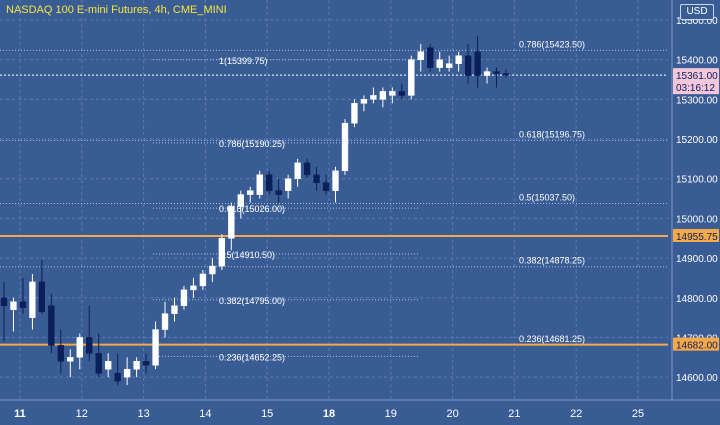 This screenshot has width=720, height=425. Describe the element at coordinates (552, 44) in the screenshot. I see `fib-level-label: 0.786(15423.50)` at that location.